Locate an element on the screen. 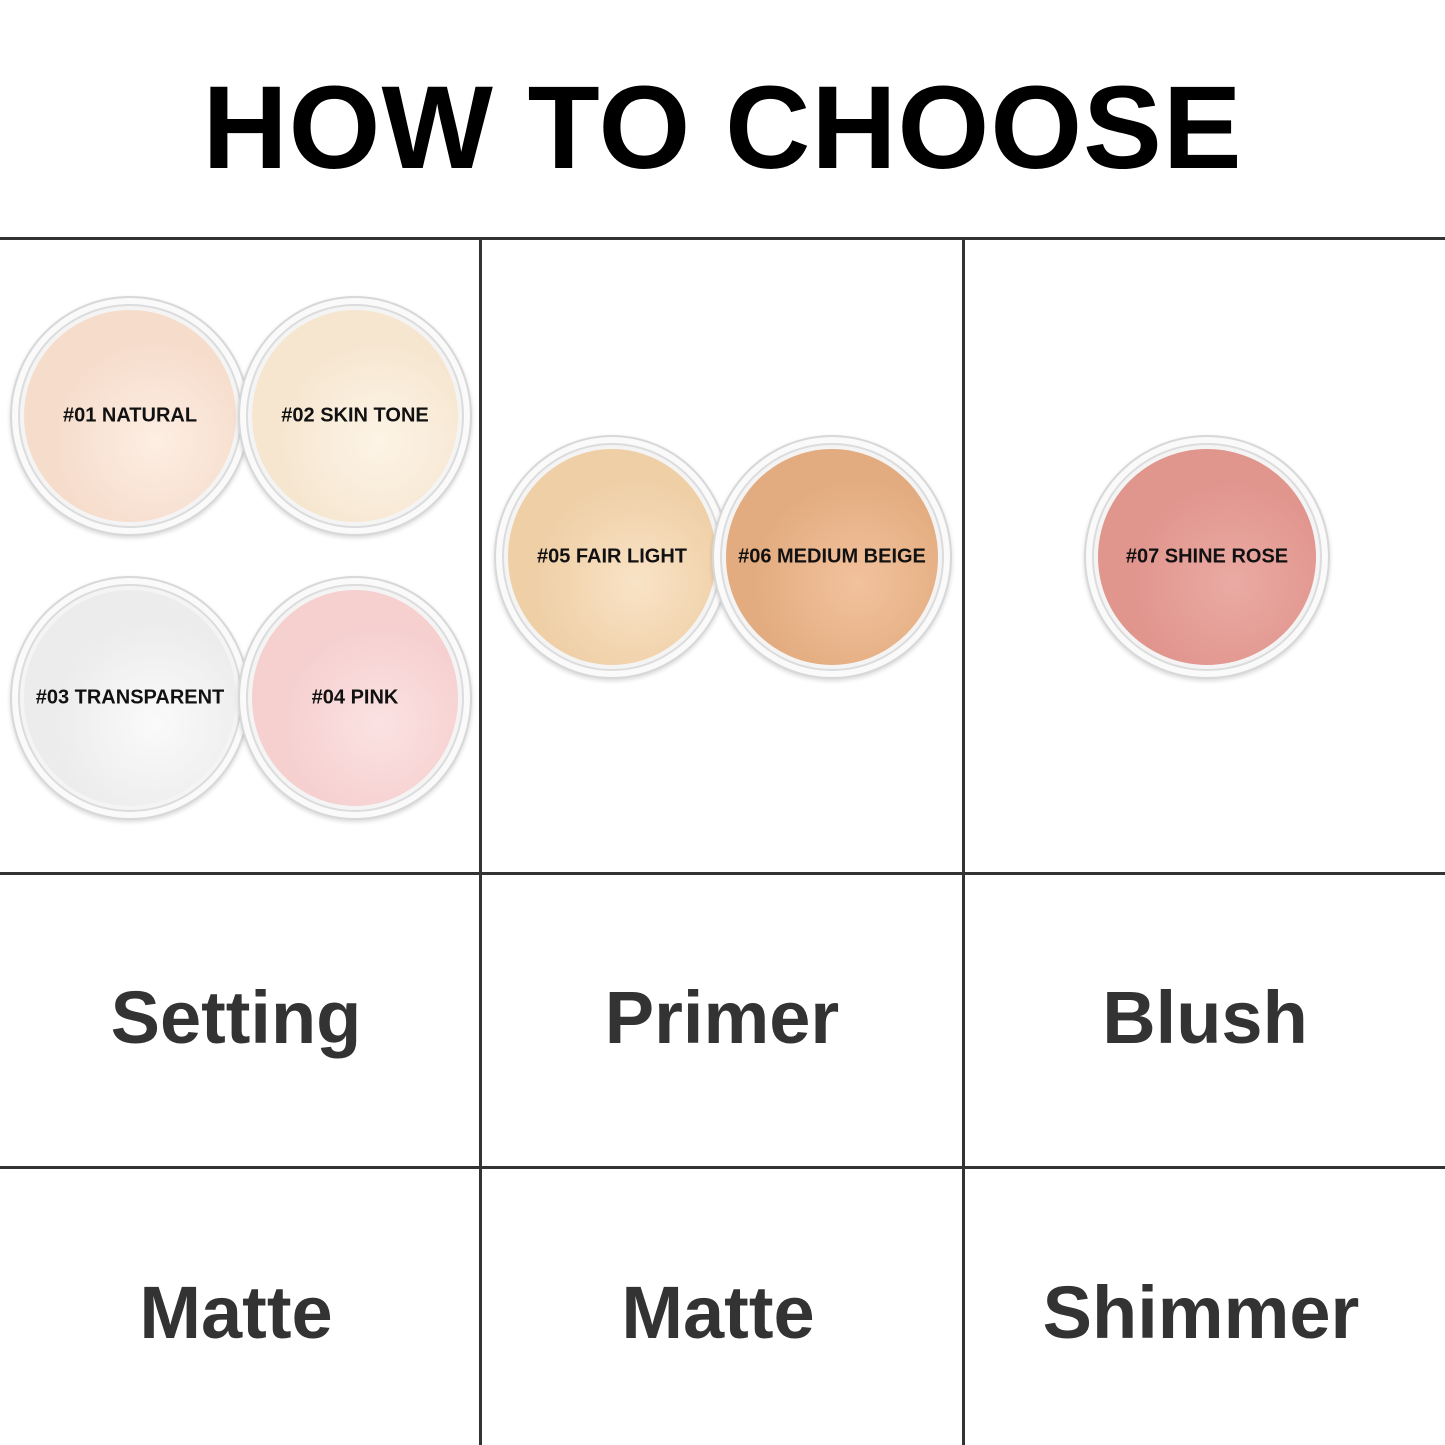 The height and width of the screenshot is (1445, 1445). shade-label: #01 NATURAL is located at coordinates (130, 415).